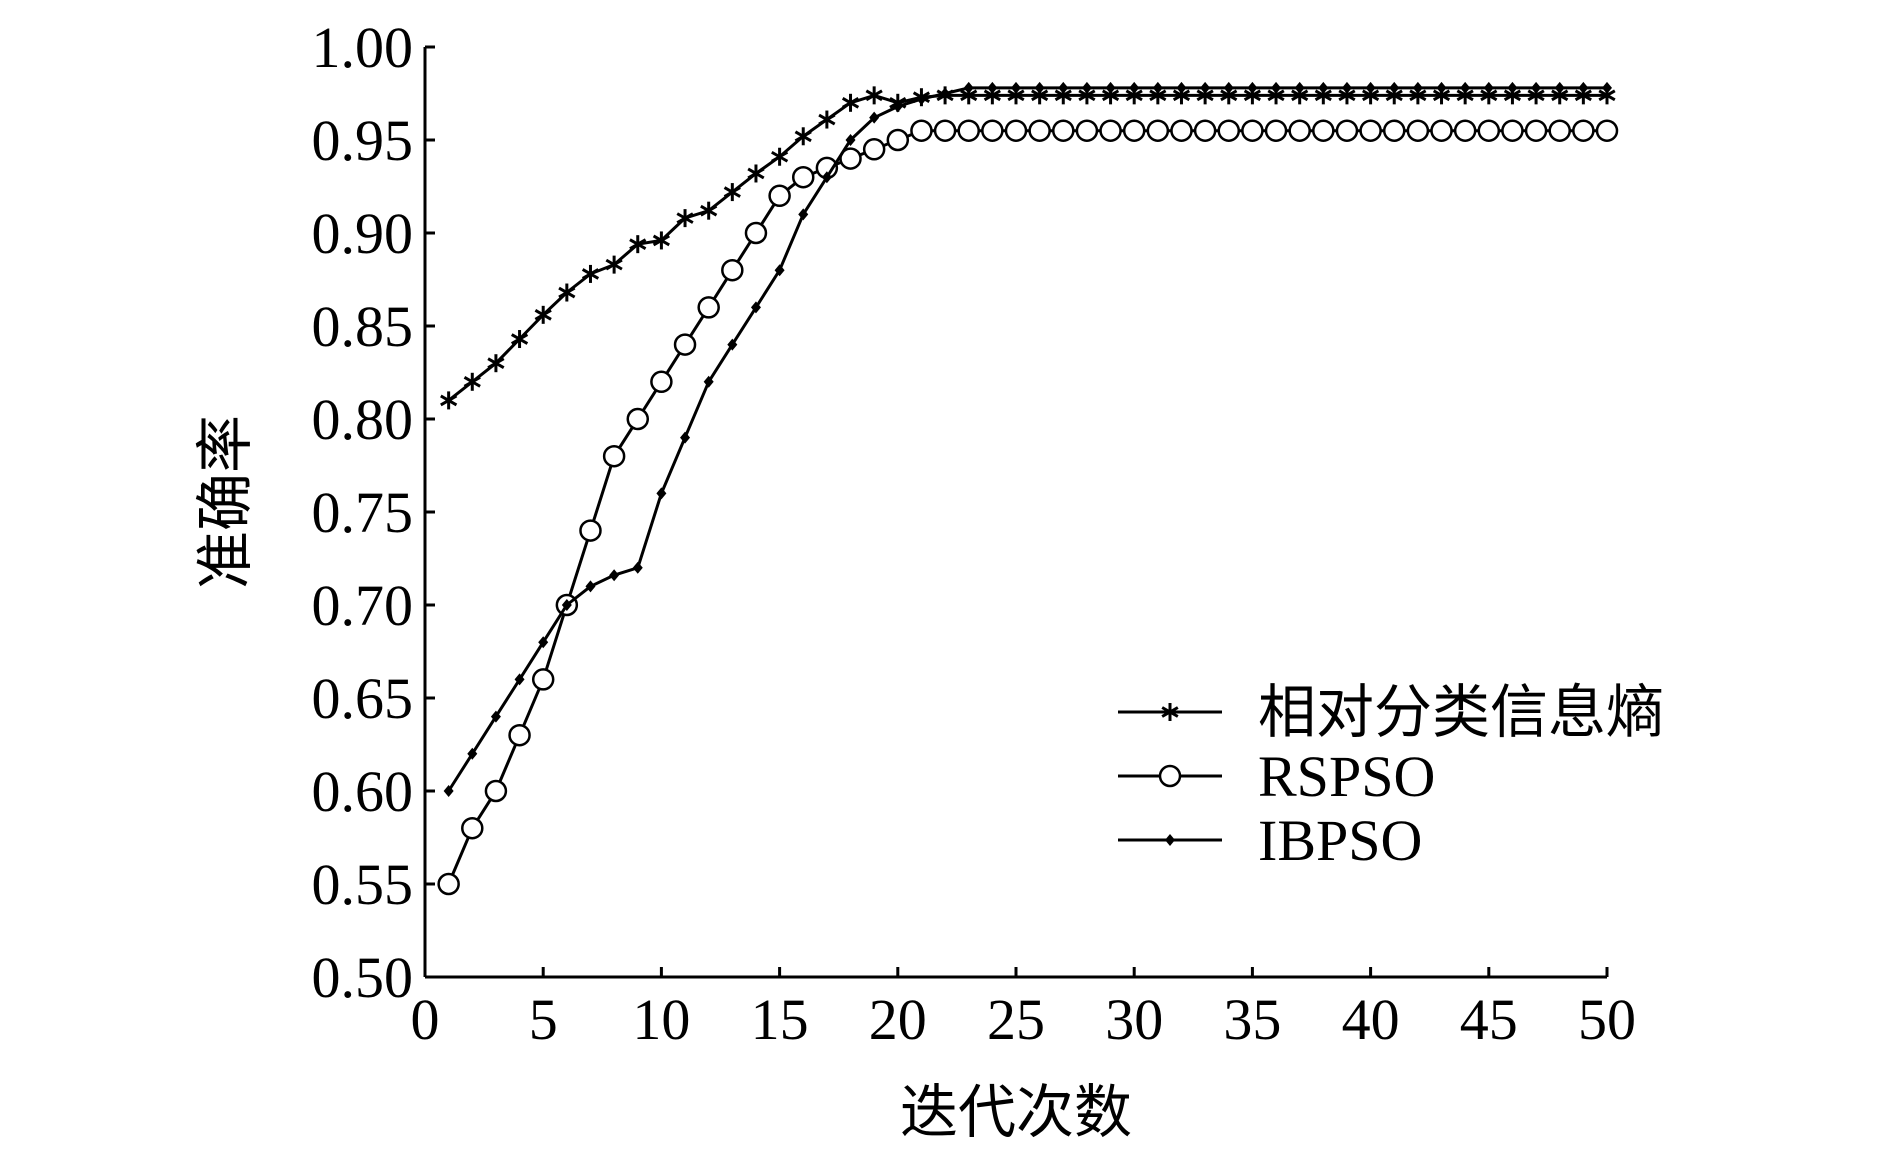  Describe the element at coordinates (1016, 1112) in the screenshot. I see `x-axis-title: 迭代次数` at that location.